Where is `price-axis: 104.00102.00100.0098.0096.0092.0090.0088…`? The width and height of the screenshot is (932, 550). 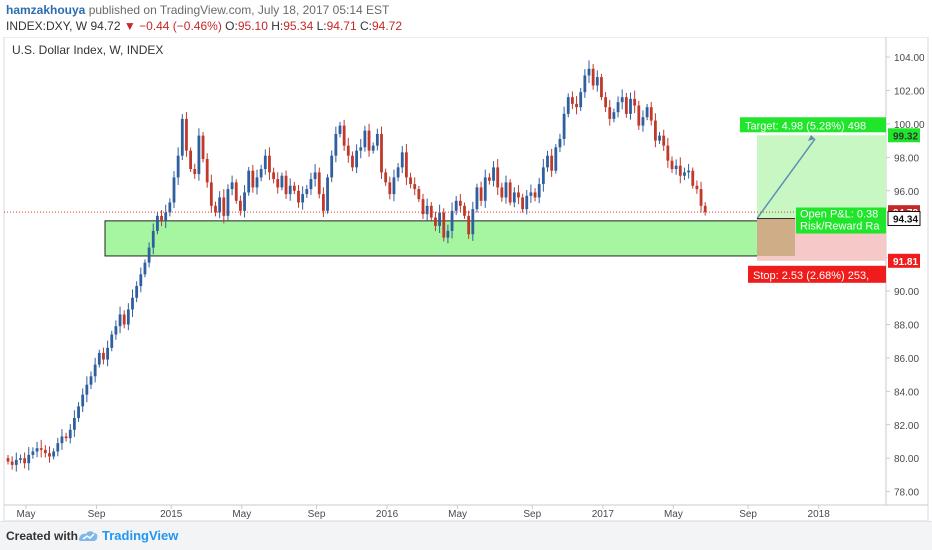 price-axis: 104.00102.00100.0098.0096.0092.0090.0088… is located at coordinates (905, 276).